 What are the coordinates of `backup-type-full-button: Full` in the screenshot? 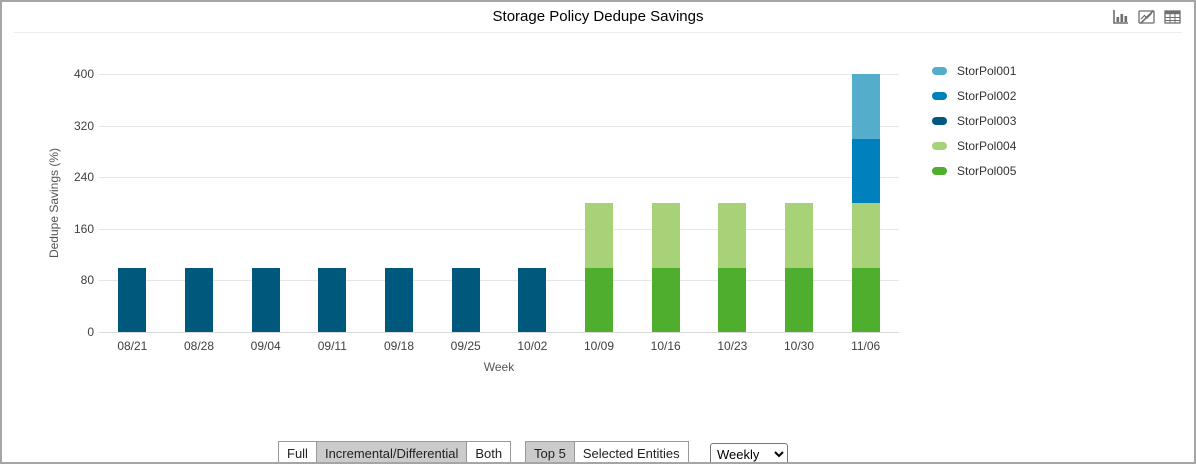 It's located at (297, 451).